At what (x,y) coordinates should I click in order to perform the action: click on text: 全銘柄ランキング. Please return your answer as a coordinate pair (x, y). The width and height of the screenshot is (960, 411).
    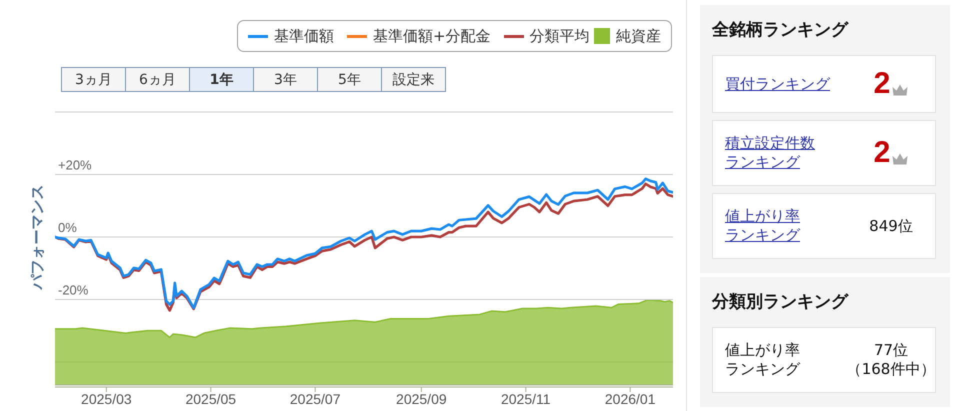
    Looking at the image, I should click on (781, 30).